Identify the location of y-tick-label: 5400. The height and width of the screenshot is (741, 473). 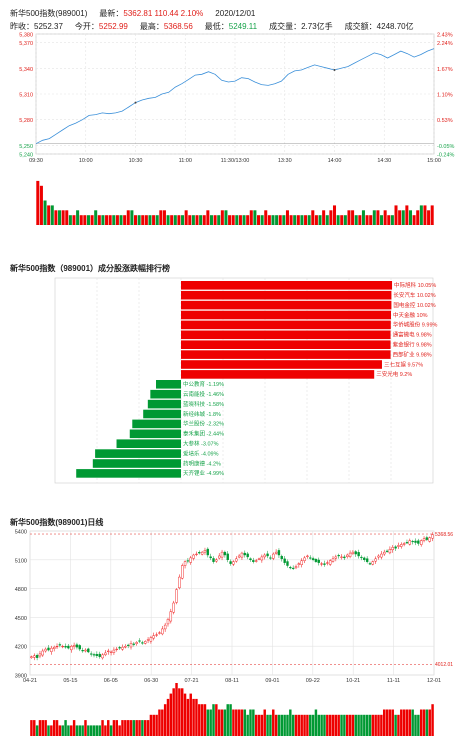
(21, 533).